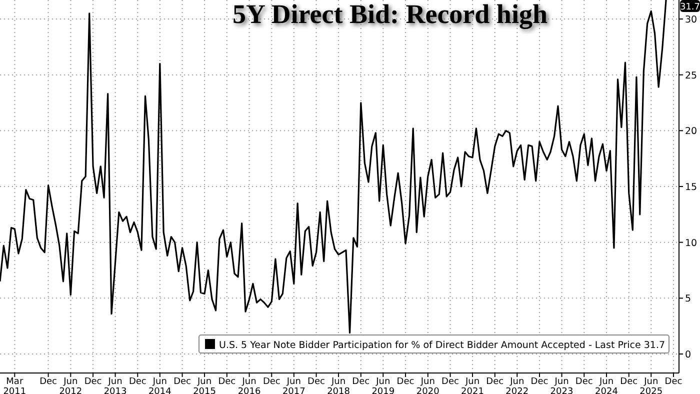 The image size is (700, 394). Describe the element at coordinates (651, 385) in the screenshot. I see `x-tick-label: Jun 2025` at that location.